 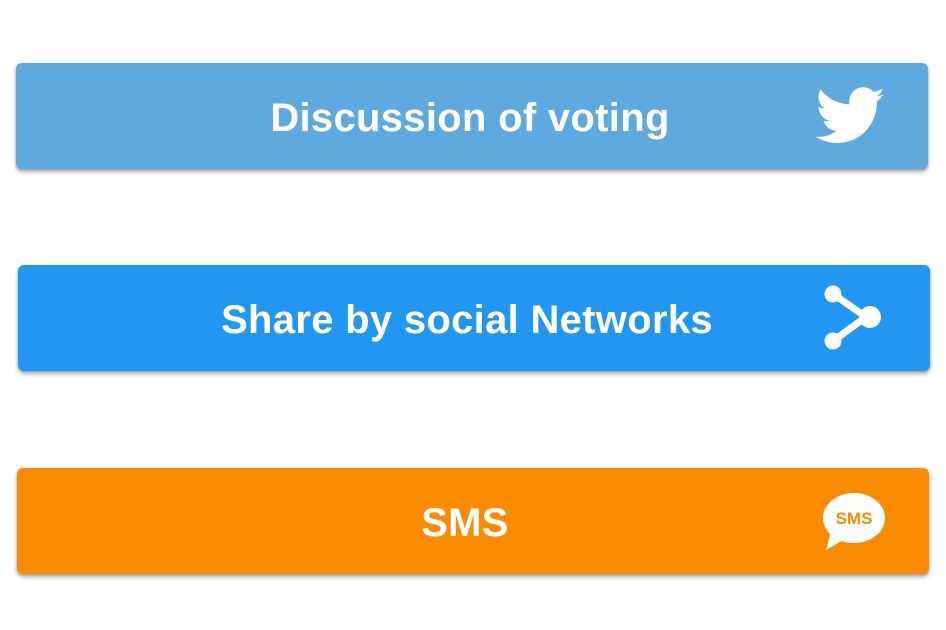 What do you see at coordinates (467, 319) in the screenshot?
I see `share-by-social-networks-label: Share by social Networks` at bounding box center [467, 319].